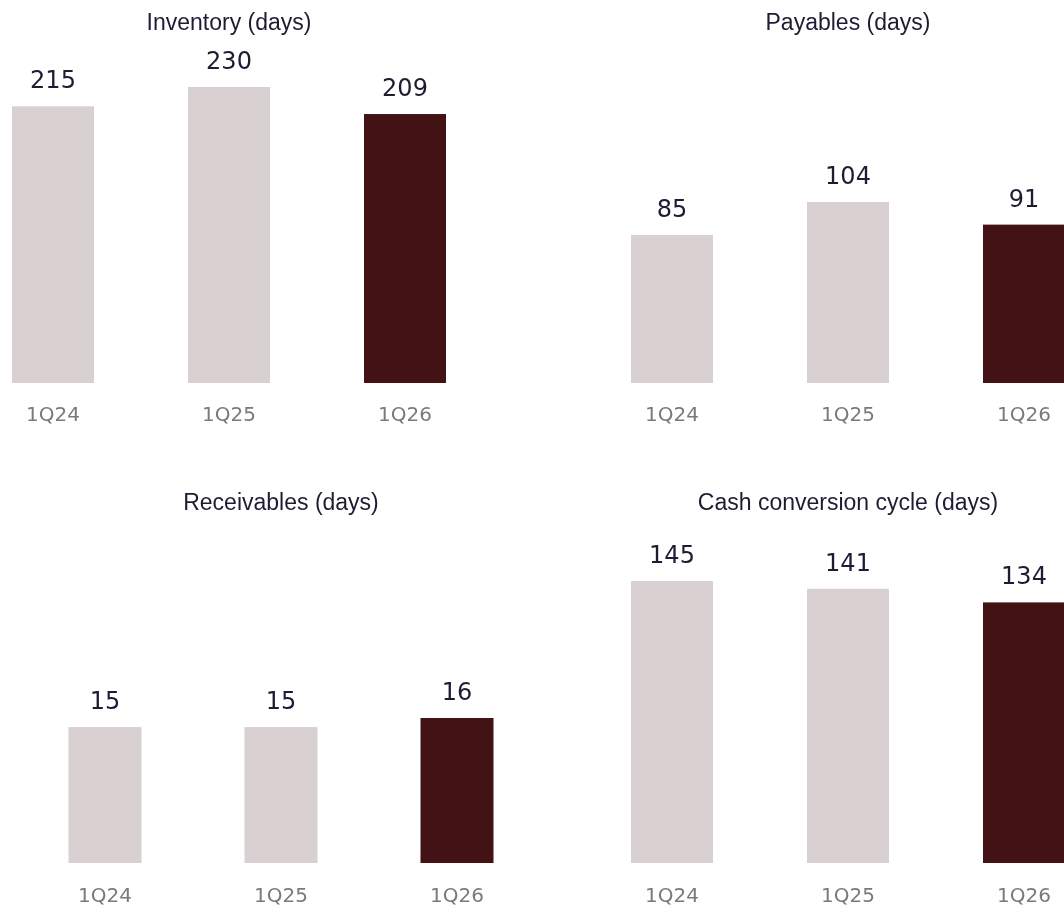  Describe the element at coordinates (229, 61) in the screenshot. I see `data-label: 230` at that location.